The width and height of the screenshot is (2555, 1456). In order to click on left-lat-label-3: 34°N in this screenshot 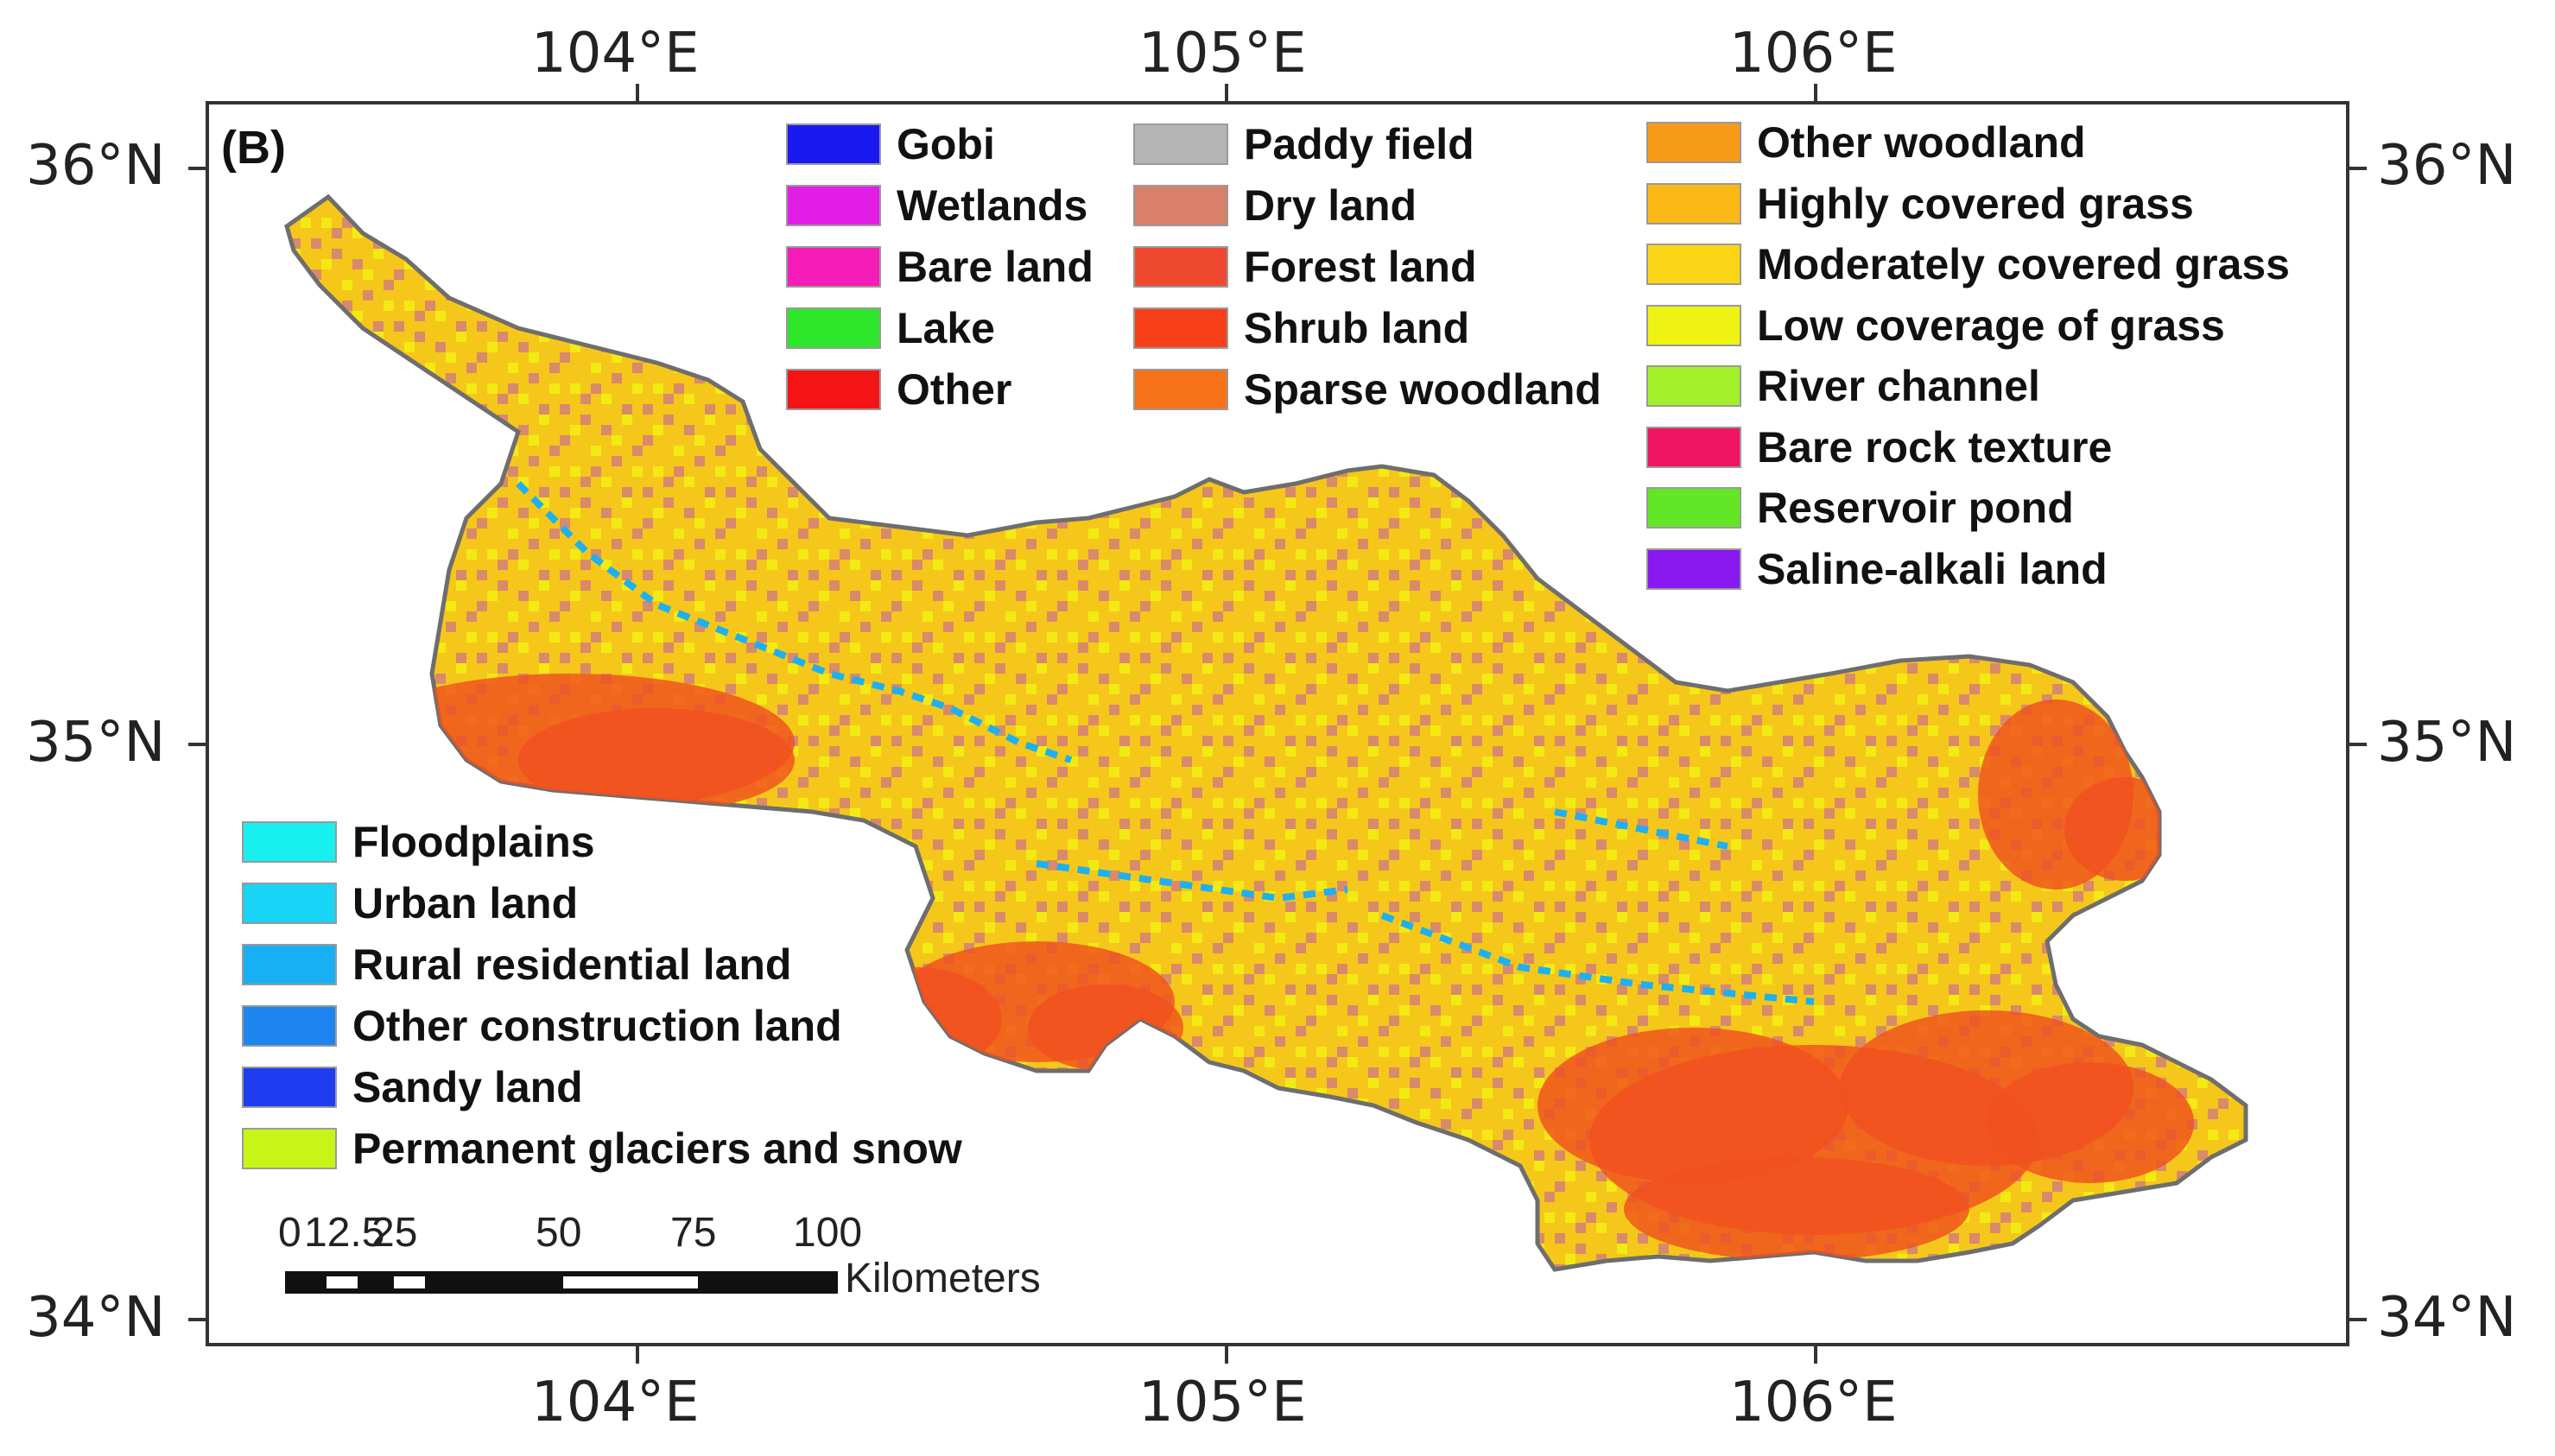, I will do `click(96, 1318)`.